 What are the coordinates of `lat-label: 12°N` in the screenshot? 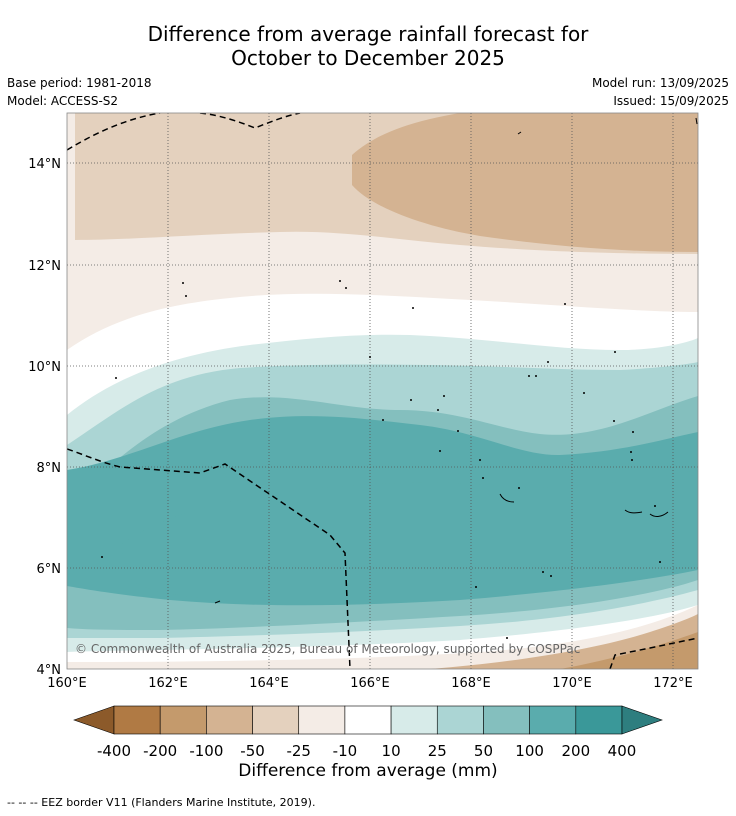 It's located at (44, 266).